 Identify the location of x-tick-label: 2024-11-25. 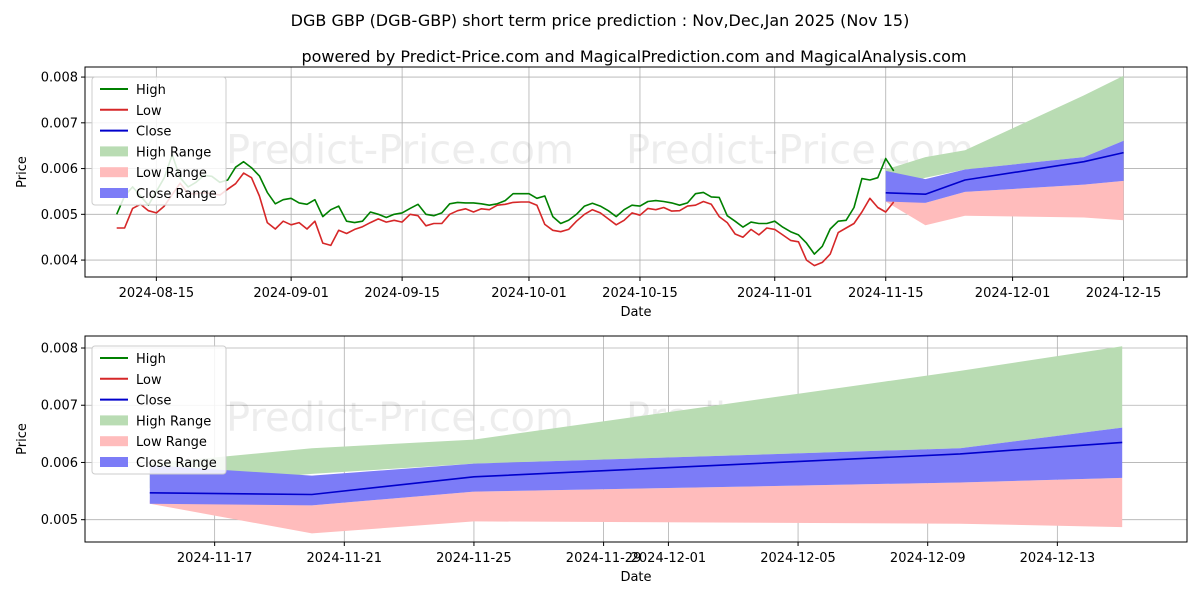
(474, 558).